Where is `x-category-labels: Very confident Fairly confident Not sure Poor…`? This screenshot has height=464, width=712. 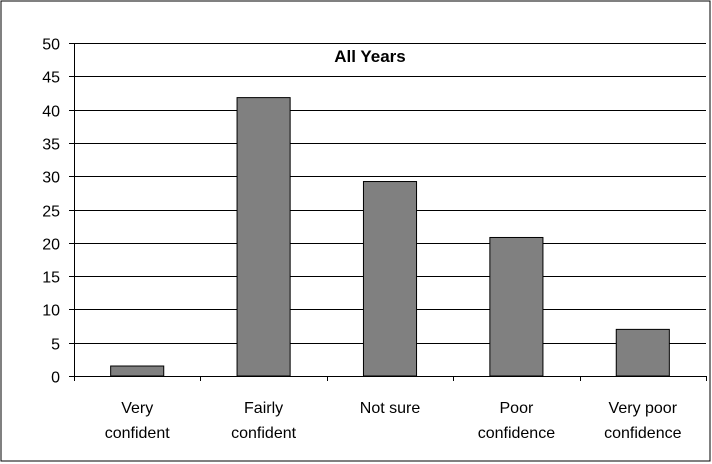
x-category-labels: Very confident Fairly confident Not sure Poor… is located at coordinates (393, 421).